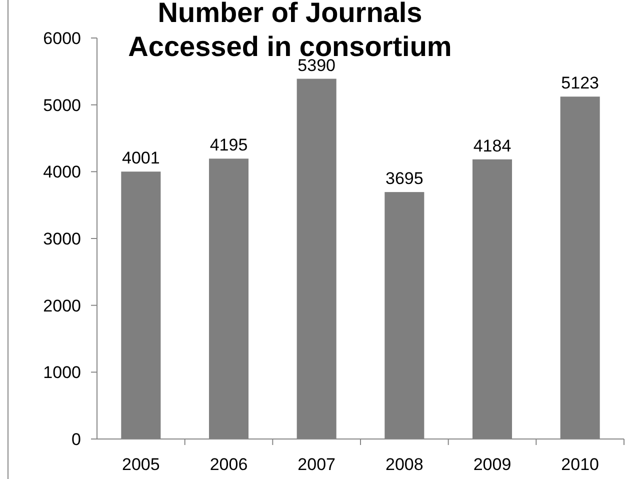 The height and width of the screenshot is (479, 629). What do you see at coordinates (580, 83) in the screenshot?
I see `data-label: 5123` at bounding box center [580, 83].